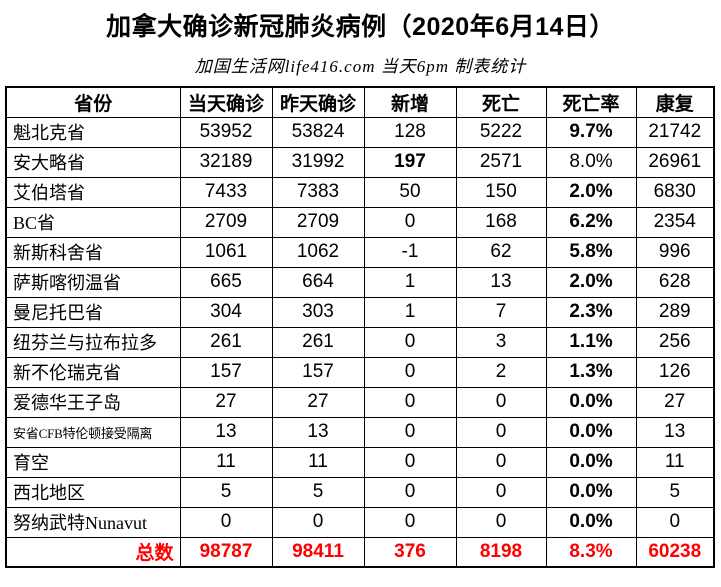  I want to click on deaths-cell: 3, so click(501, 342).